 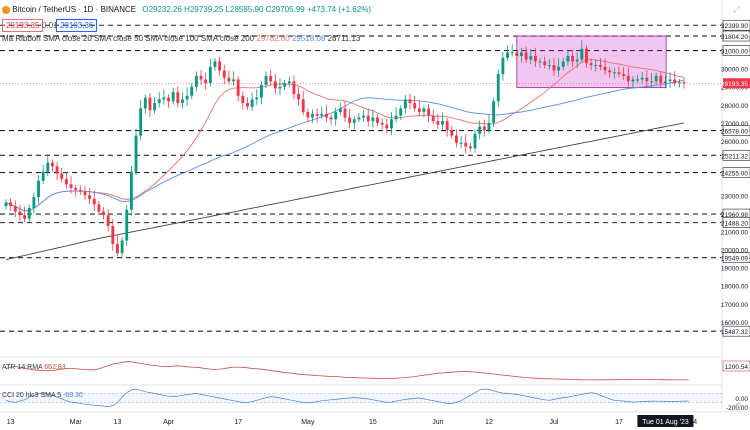 What do you see at coordinates (489, 422) in the screenshot?
I see `date-tick-label: 12` at bounding box center [489, 422].